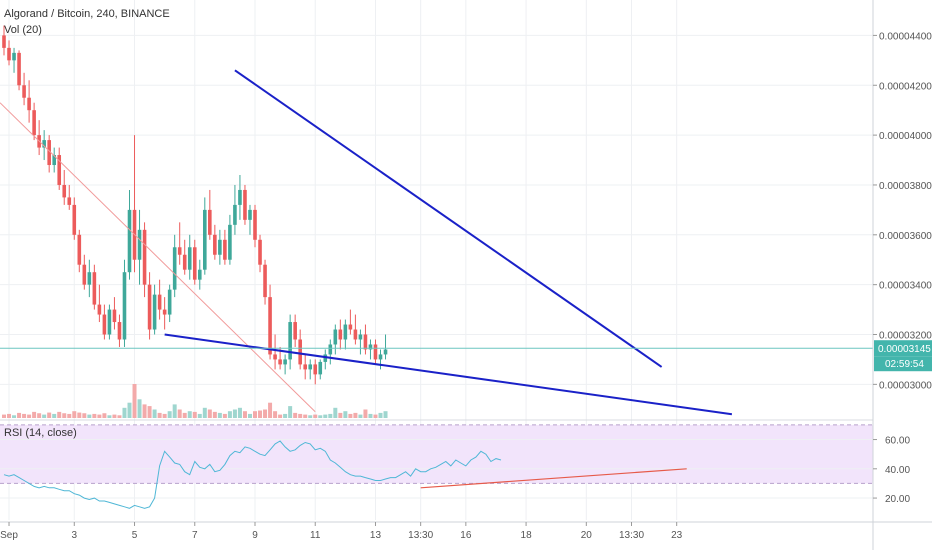  What do you see at coordinates (466, 535) in the screenshot?
I see `time-axis-label: 16` at bounding box center [466, 535].